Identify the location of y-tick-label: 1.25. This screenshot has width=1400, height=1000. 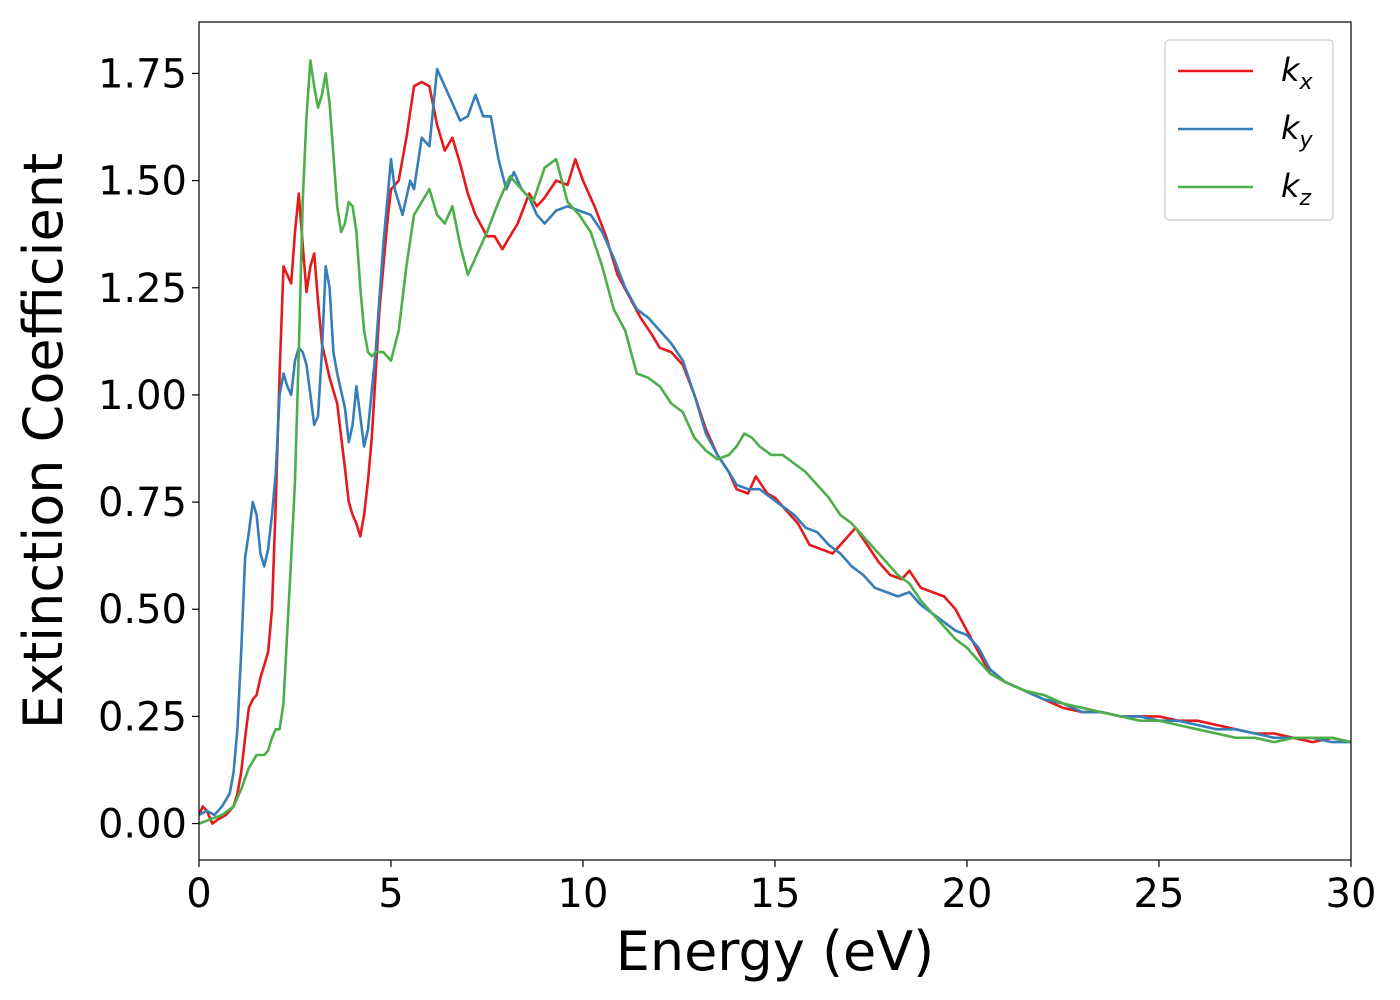
(142, 289).